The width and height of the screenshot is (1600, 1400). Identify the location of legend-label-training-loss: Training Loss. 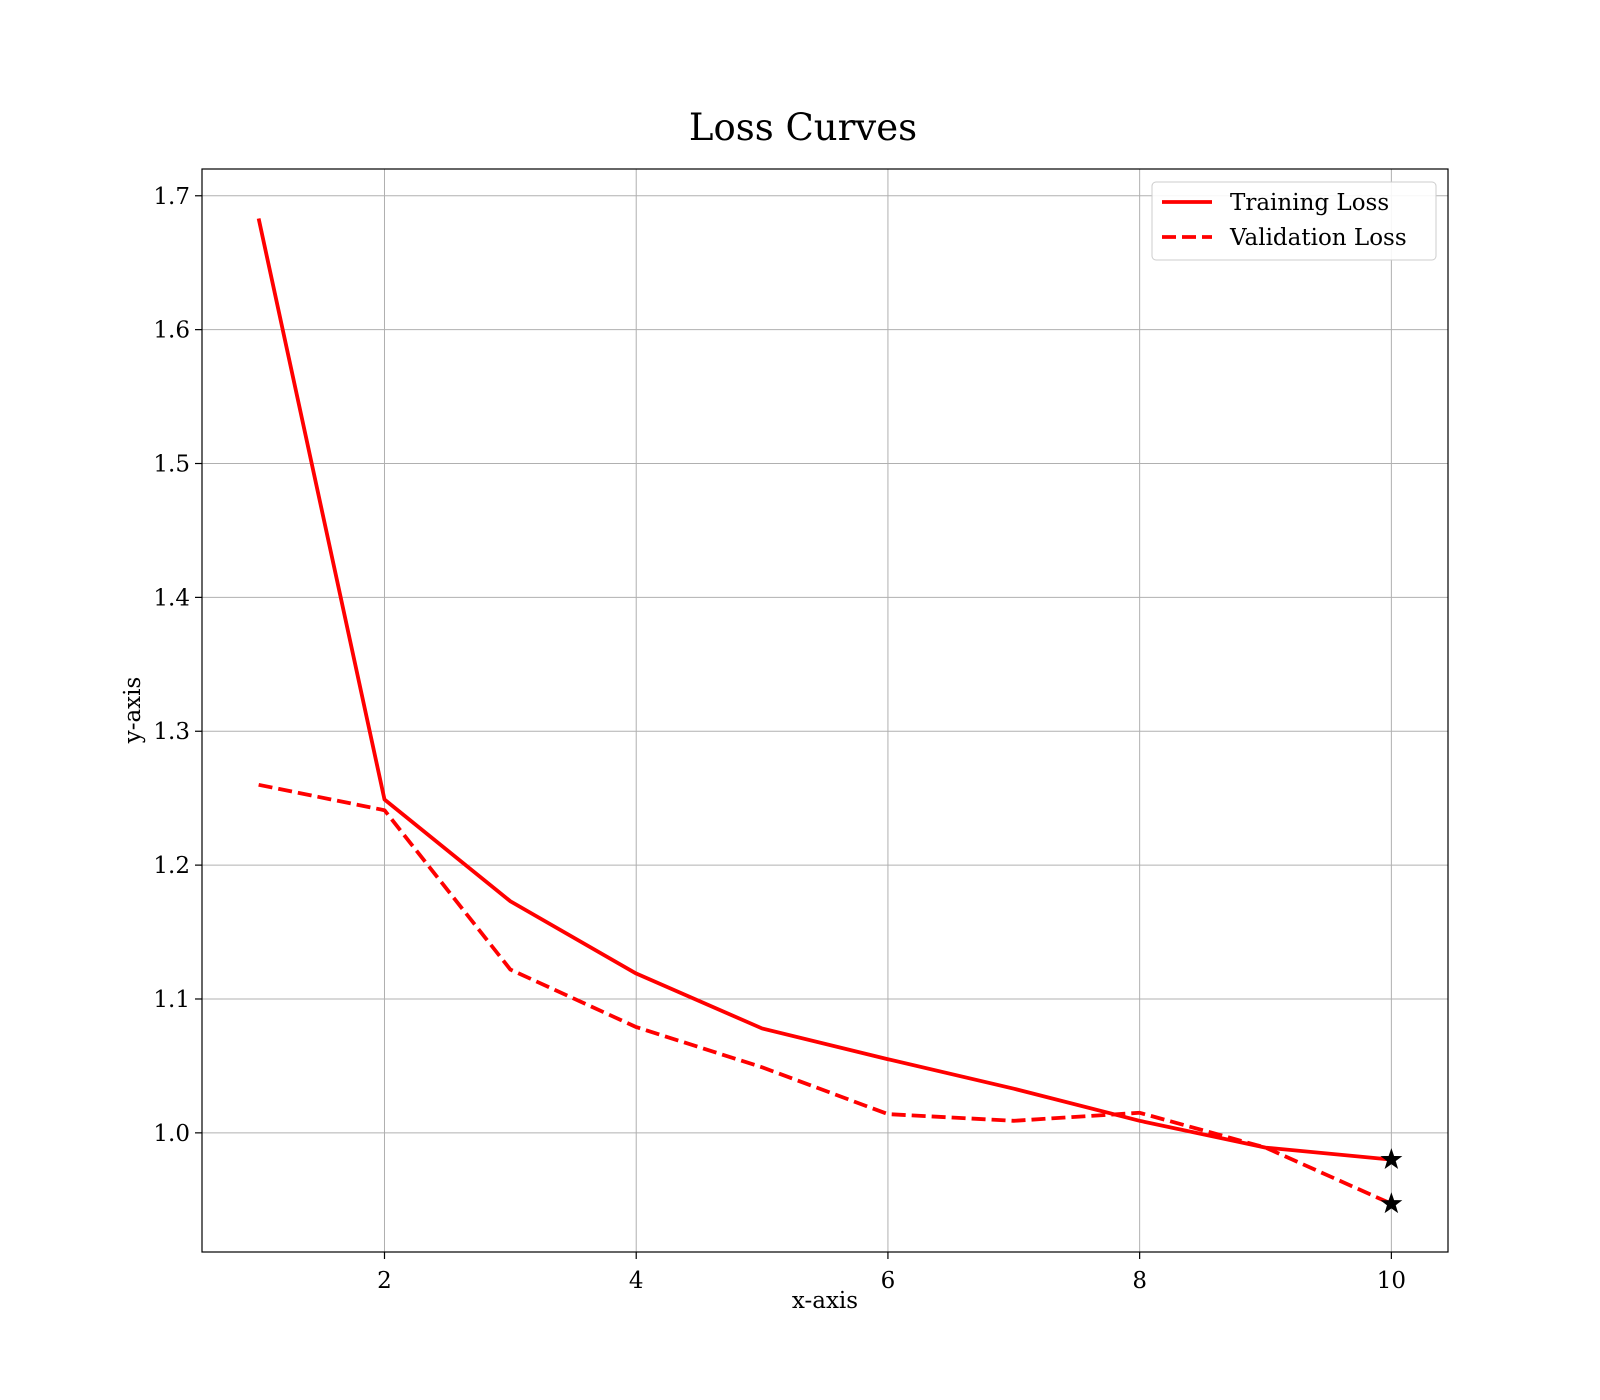
(1309, 203).